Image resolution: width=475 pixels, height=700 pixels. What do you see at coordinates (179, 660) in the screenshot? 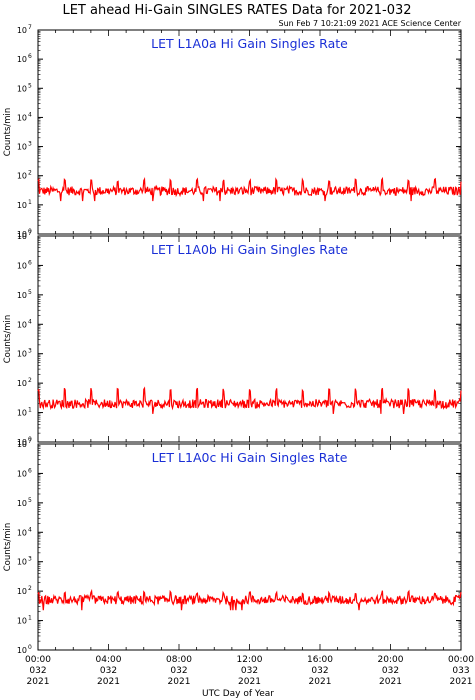
I see `x-tick-time: 08:00` at bounding box center [179, 660].